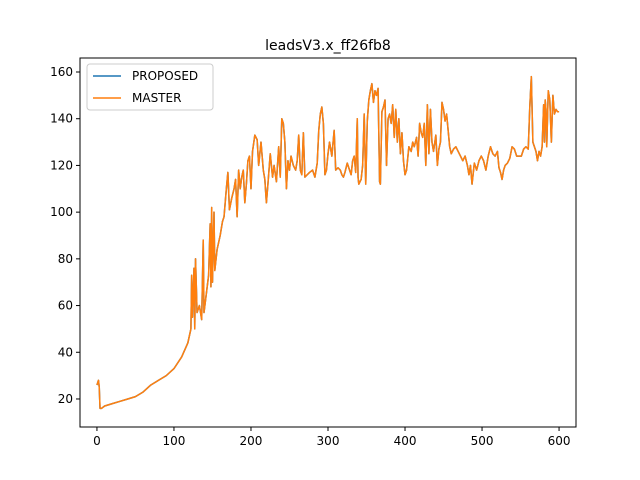  Describe the element at coordinates (405, 441) in the screenshot. I see `x-tick-label: 400` at that location.